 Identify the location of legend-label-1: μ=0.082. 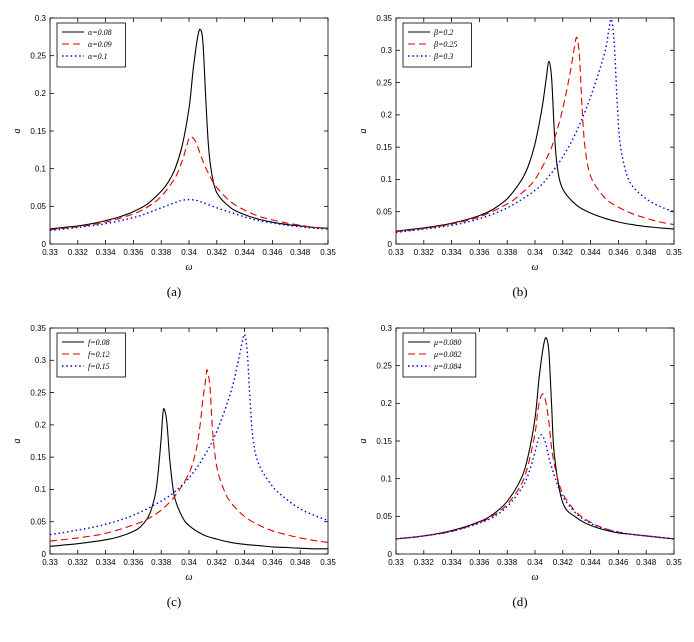
(447, 354).